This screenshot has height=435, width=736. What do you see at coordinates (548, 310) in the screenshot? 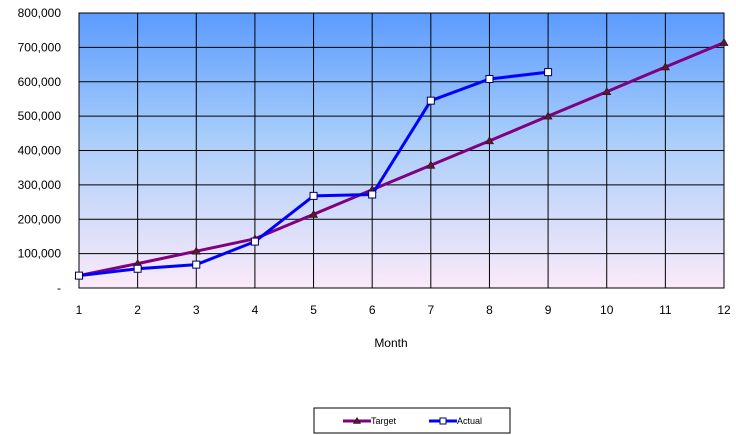
I see `x-tick-label-8: 9` at bounding box center [548, 310].